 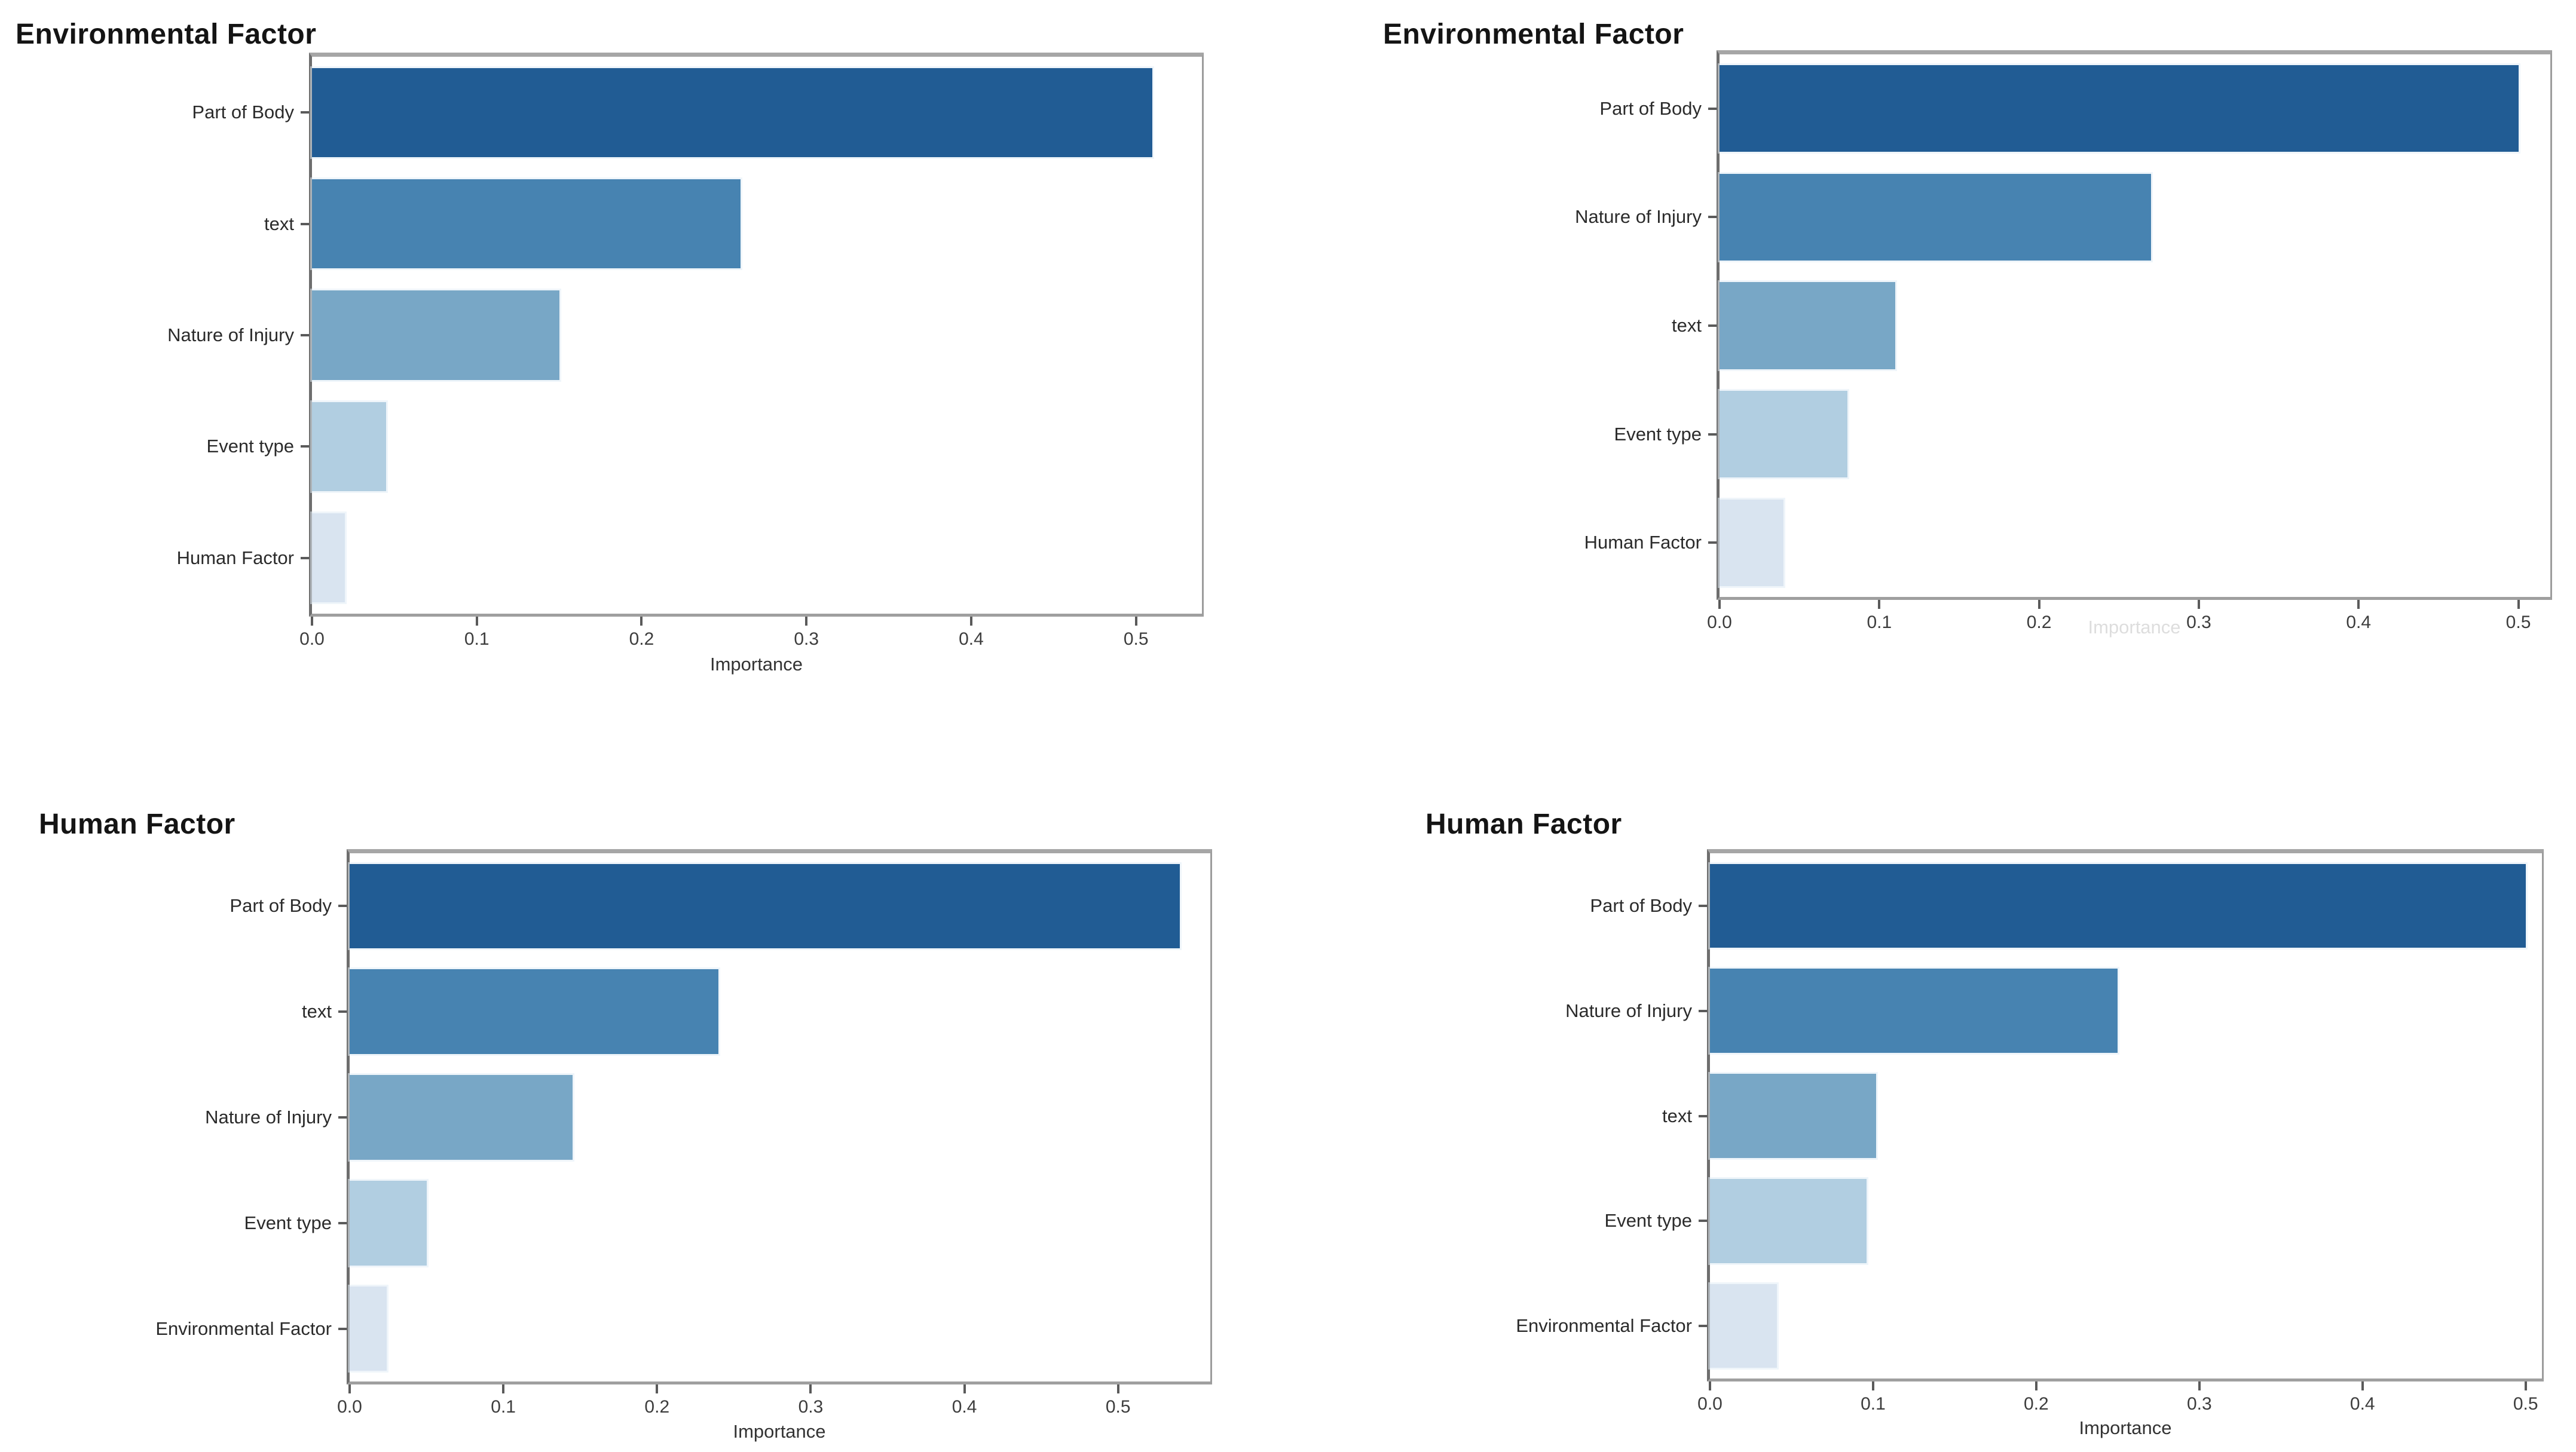 What do you see at coordinates (2359, 622) in the screenshot?
I see `x-tick-label-0-4: 0.4` at bounding box center [2359, 622].